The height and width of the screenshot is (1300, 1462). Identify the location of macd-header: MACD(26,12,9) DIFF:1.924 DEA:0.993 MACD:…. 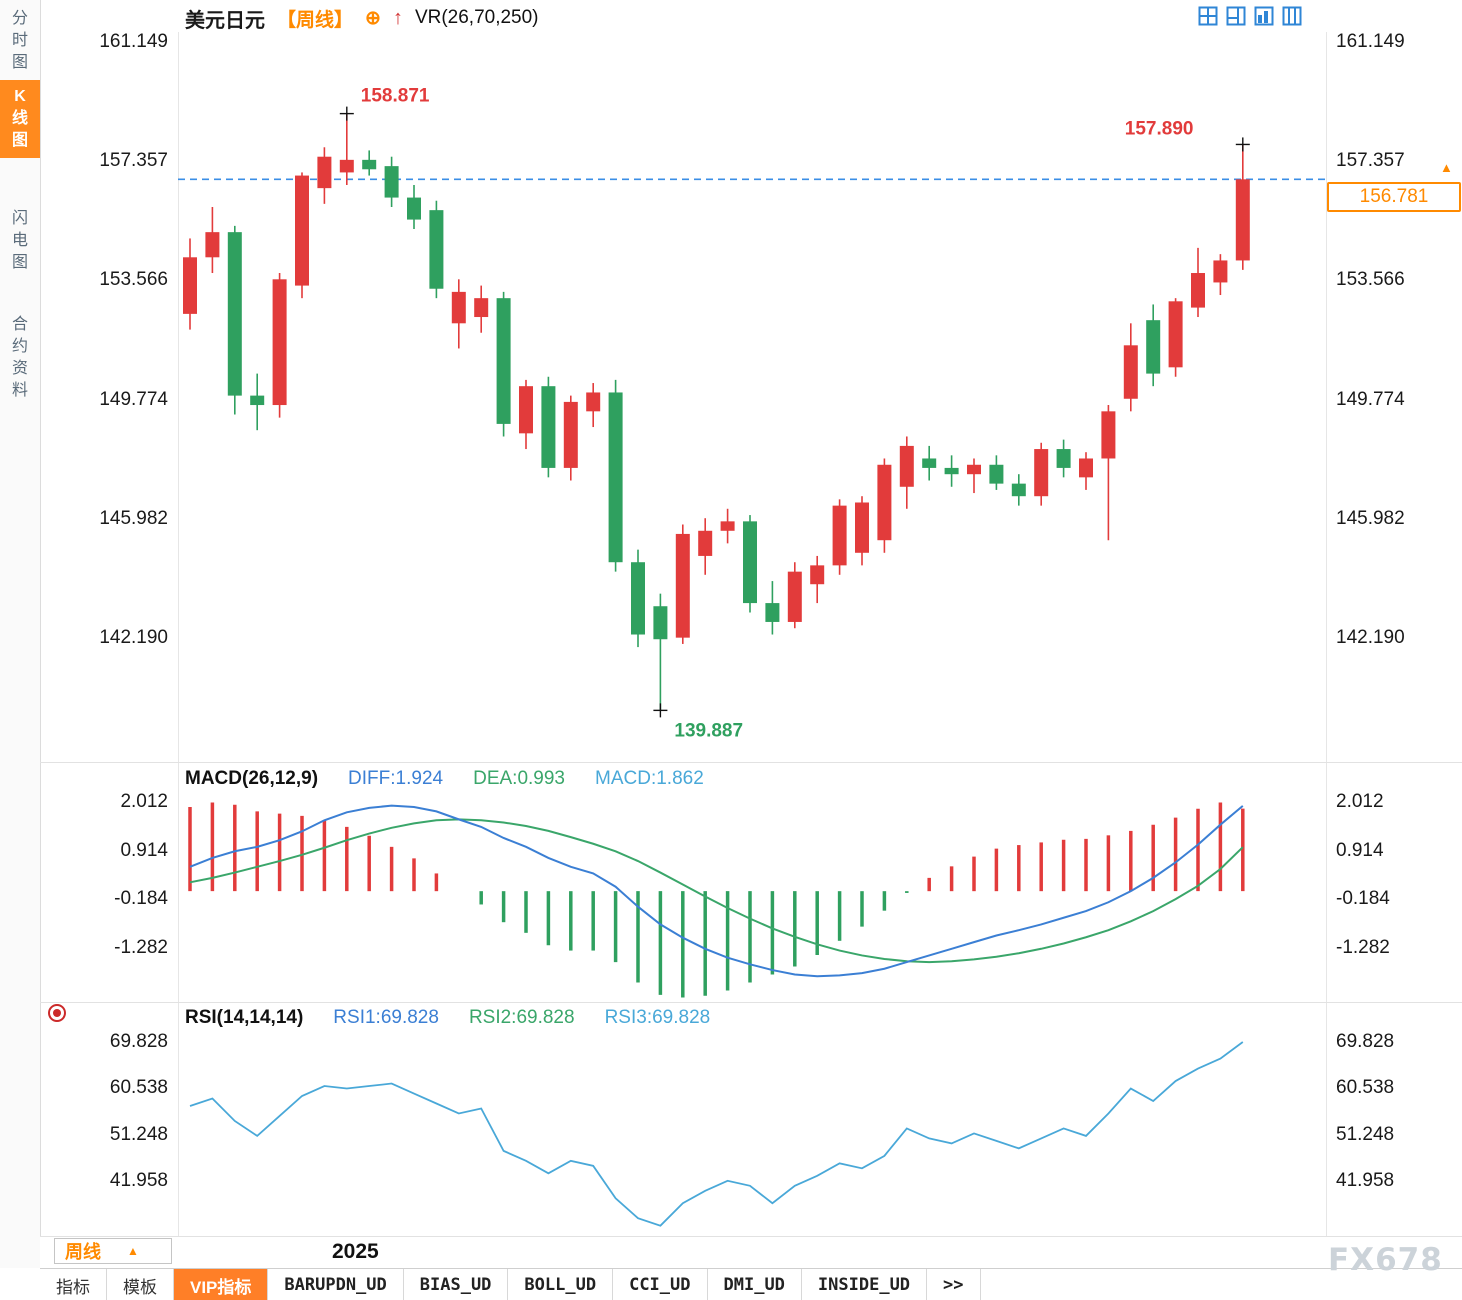
(444, 779).